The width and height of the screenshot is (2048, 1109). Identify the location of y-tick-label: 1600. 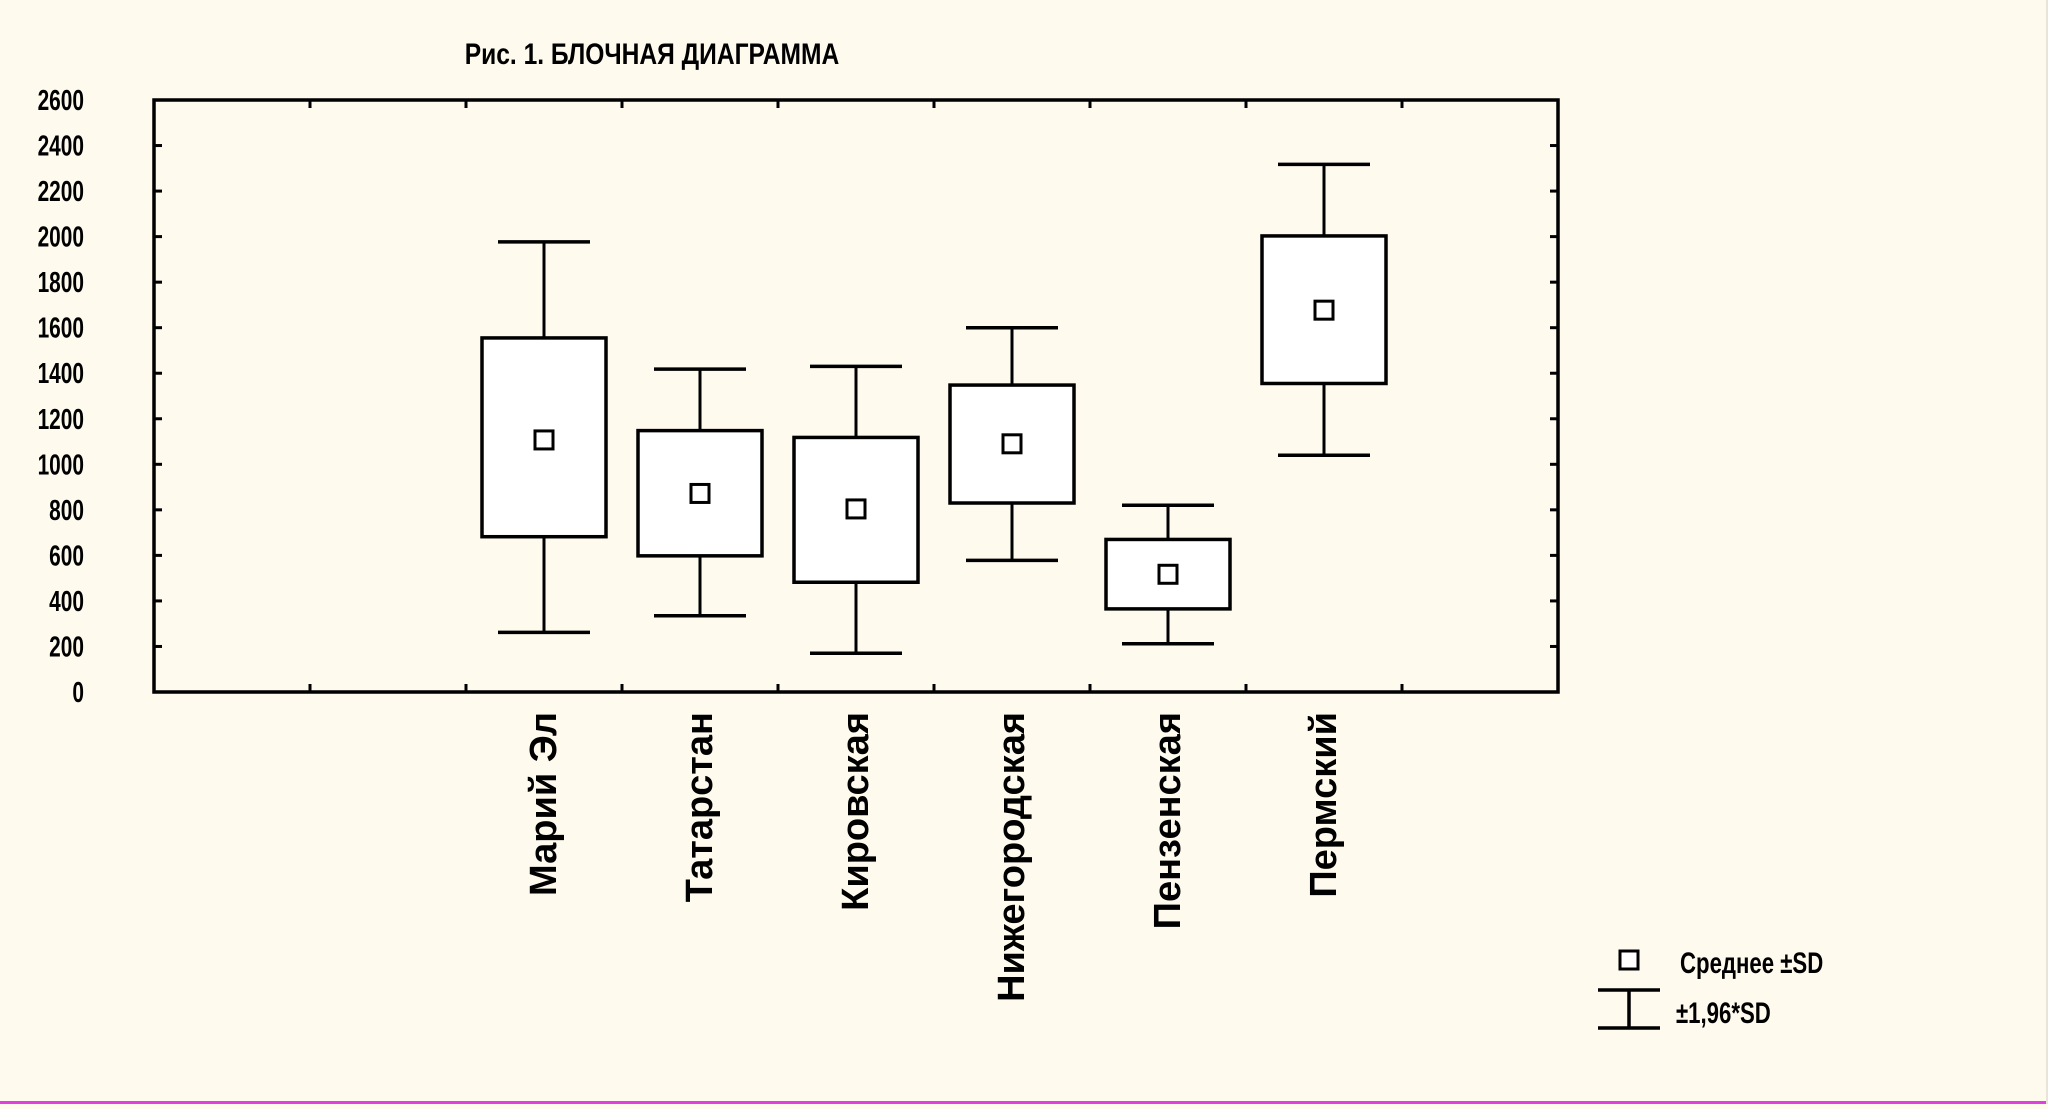
(61, 328).